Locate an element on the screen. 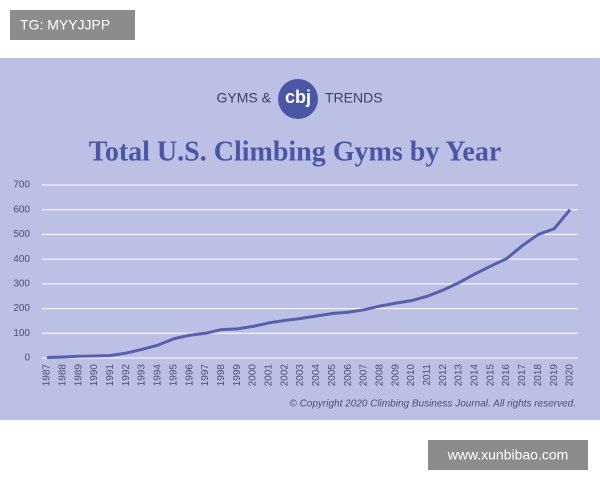  x-tick-label: 1987 is located at coordinates (47, 375).